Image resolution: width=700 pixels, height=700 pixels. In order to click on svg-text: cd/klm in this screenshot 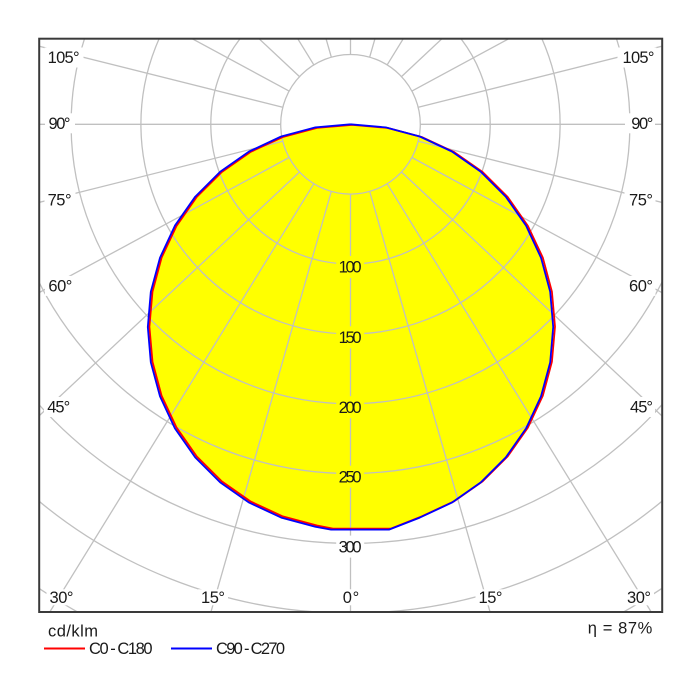, I will do `click(73, 631)`.